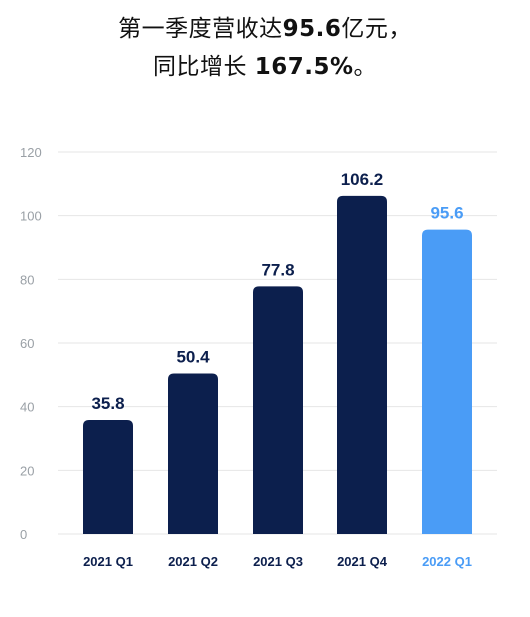 The width and height of the screenshot is (530, 617). What do you see at coordinates (203, 67) in the screenshot?
I see `headline-prefix-2: 同比增长` at bounding box center [203, 67].